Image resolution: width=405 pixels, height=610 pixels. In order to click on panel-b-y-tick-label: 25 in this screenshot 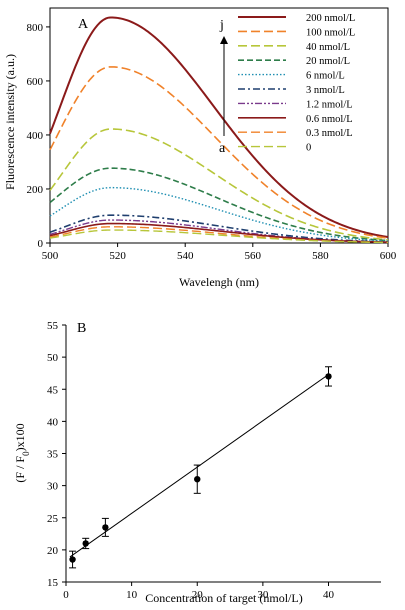, I will do `click(53, 519)`.